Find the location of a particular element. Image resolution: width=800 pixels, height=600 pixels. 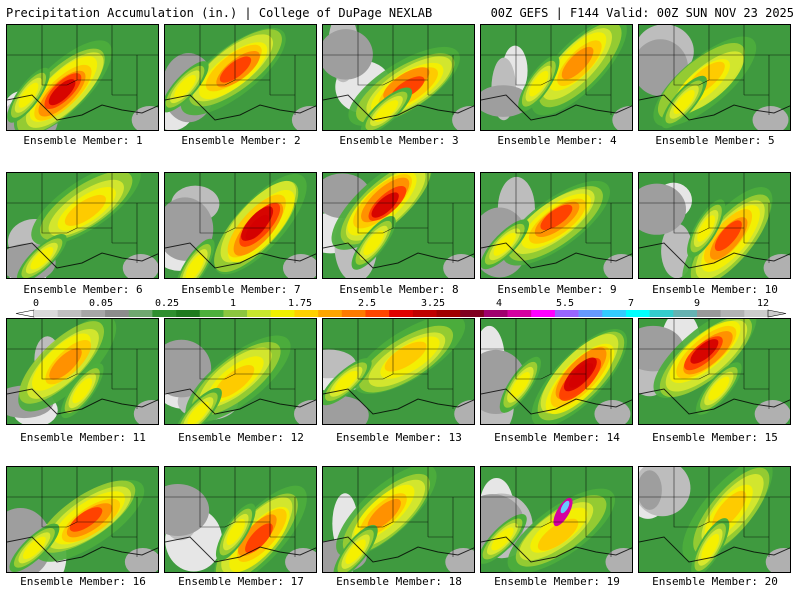

ensemble-member-label: Ensemble Member: 3 is located at coordinates (399, 140).